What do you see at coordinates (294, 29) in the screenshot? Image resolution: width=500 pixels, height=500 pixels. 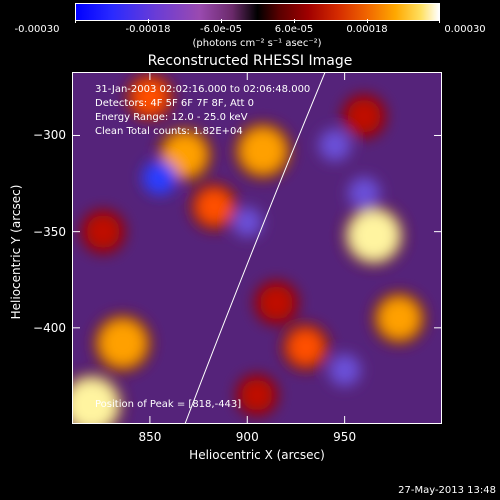 I see `colorbar-tick-label: 6.0e-05` at bounding box center [294, 29].